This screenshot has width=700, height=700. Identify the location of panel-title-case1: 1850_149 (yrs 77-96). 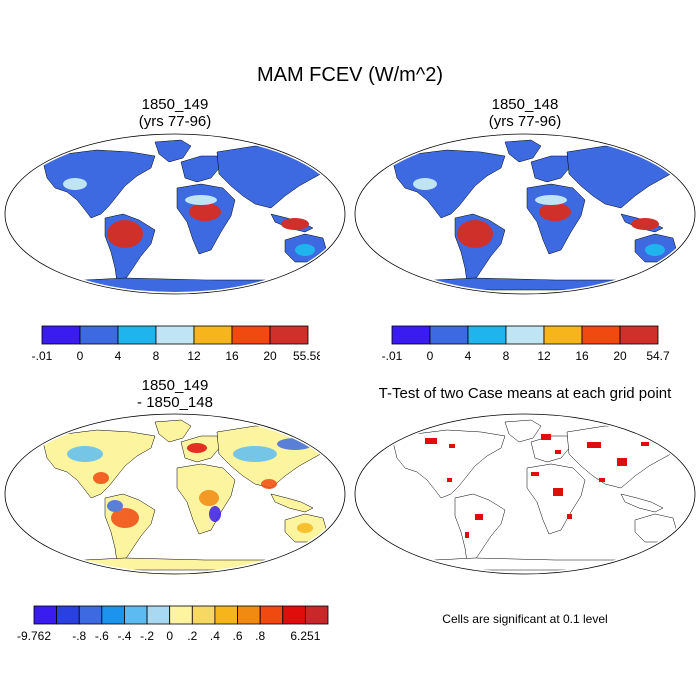
(175, 113).